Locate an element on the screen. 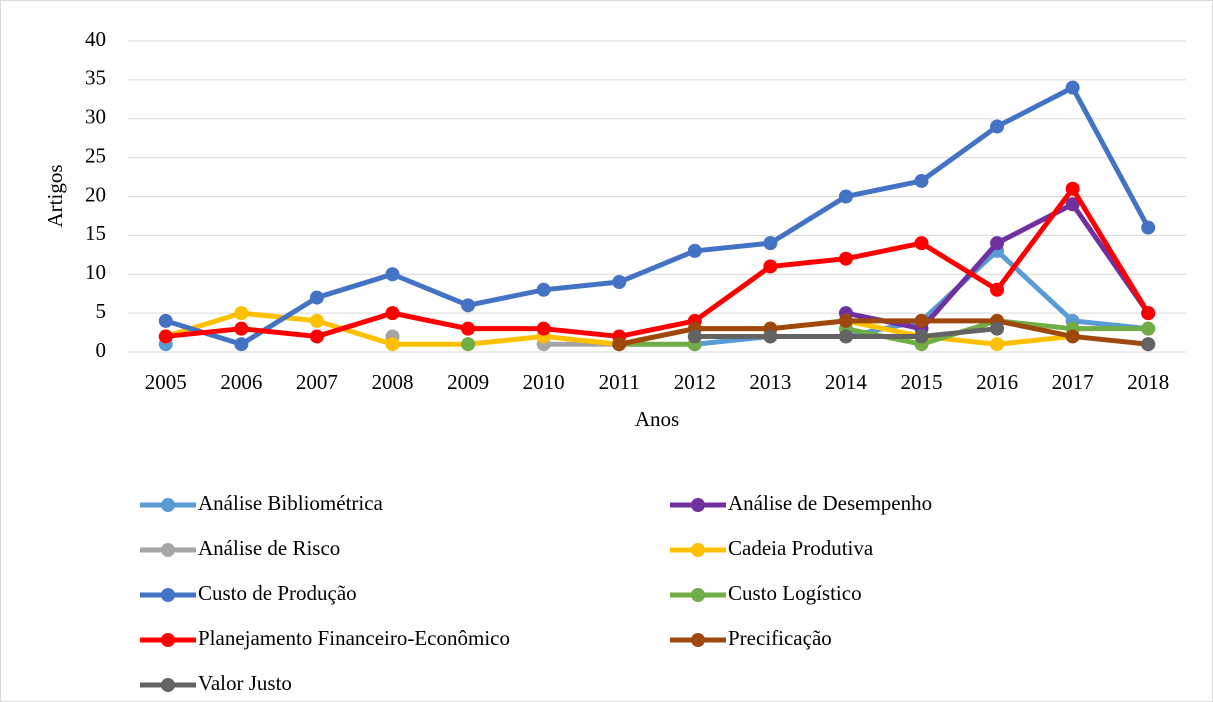 The width and height of the screenshot is (1213, 702). legend-label: Planejamento Financeiro-Econômico is located at coordinates (354, 638).